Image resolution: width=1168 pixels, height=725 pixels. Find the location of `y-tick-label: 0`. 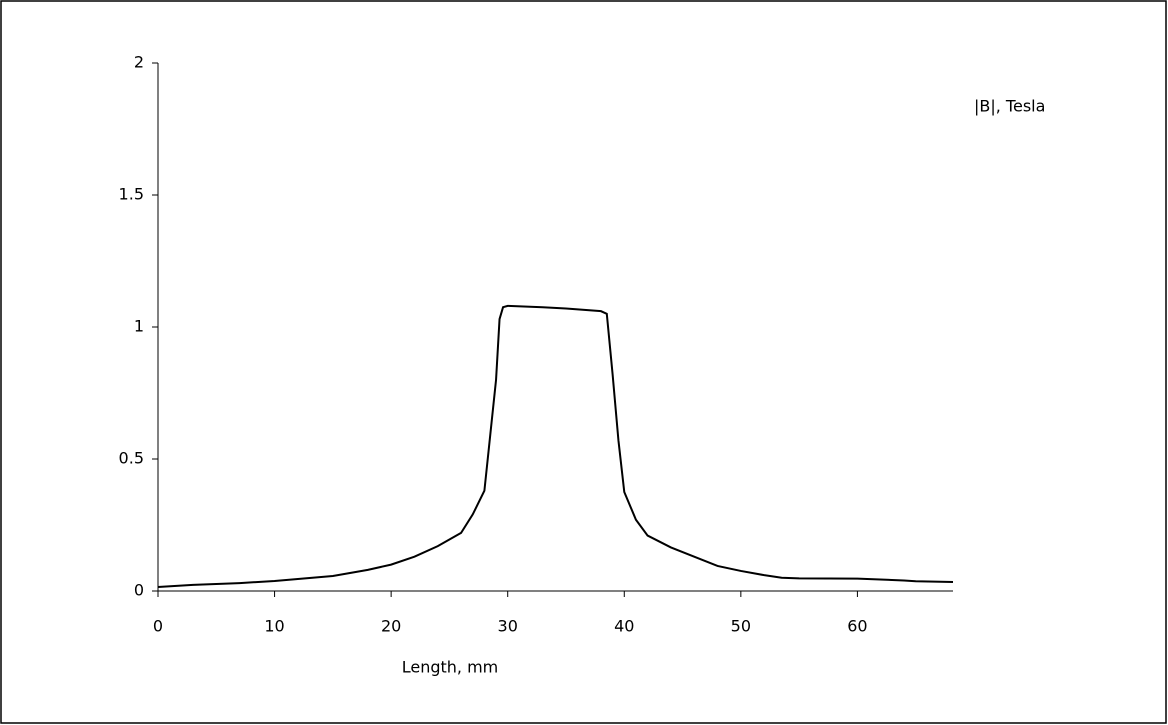

y-tick-label: 0 is located at coordinates (139, 590).